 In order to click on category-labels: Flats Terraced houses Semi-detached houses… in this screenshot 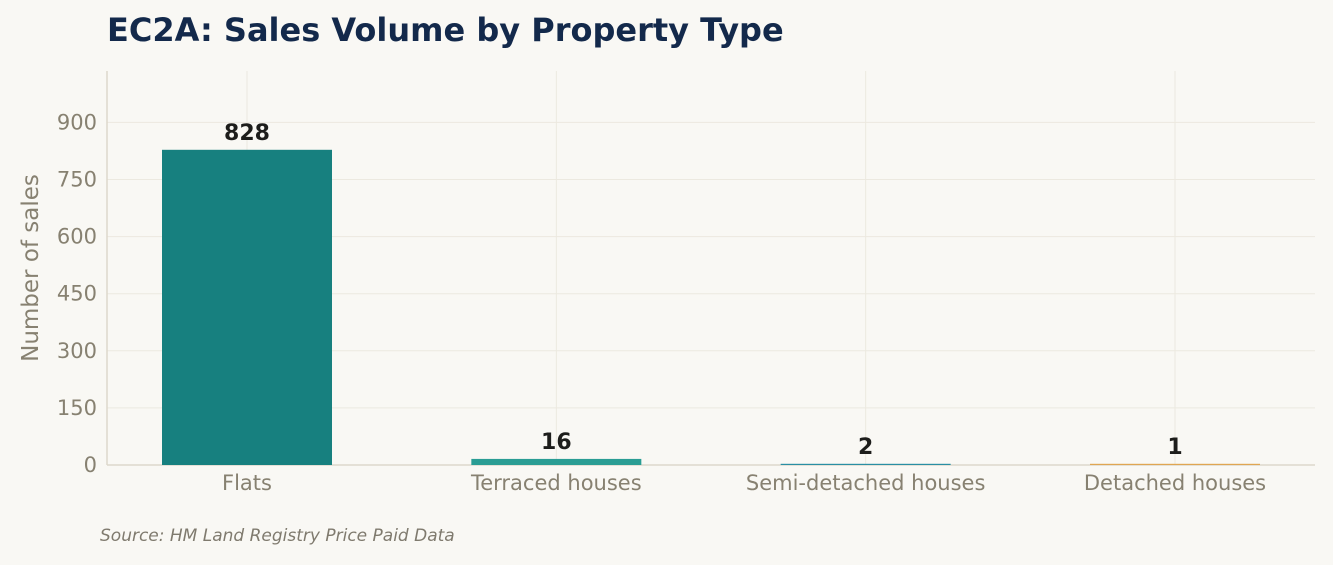, I will do `click(744, 483)`.